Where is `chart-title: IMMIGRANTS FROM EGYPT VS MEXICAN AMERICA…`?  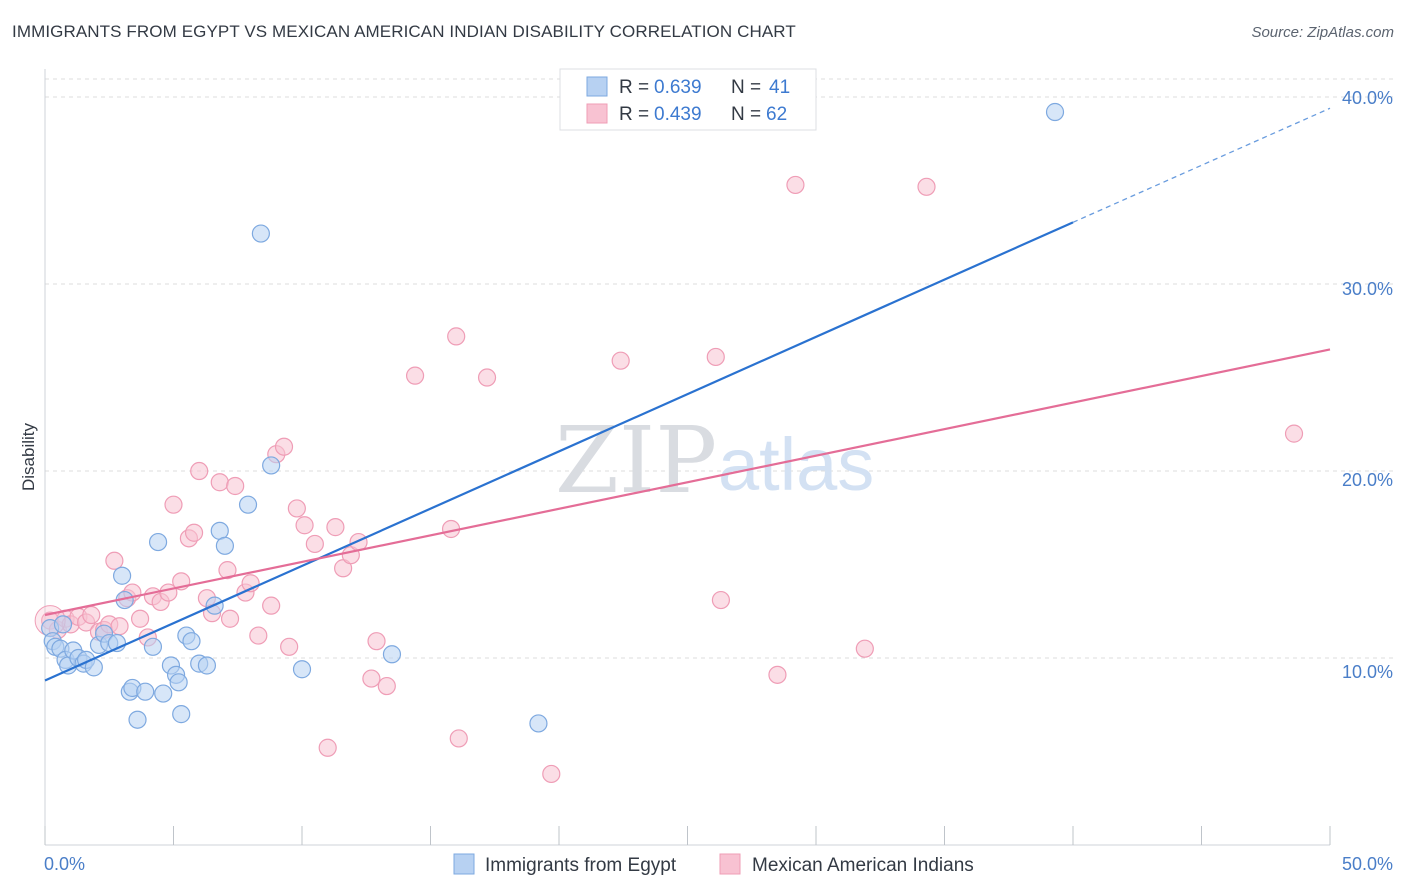
chart-title: IMMIGRANTS FROM EGYPT VS MEXICAN AMERICA… is located at coordinates (404, 31).